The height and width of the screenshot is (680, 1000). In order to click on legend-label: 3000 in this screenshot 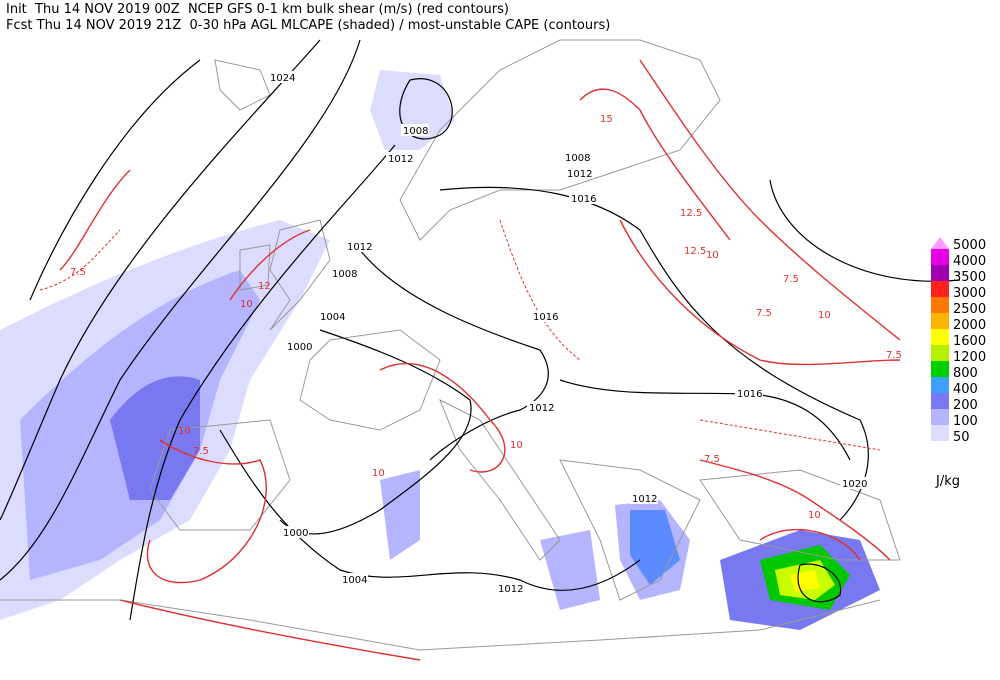, I will do `click(969, 293)`.